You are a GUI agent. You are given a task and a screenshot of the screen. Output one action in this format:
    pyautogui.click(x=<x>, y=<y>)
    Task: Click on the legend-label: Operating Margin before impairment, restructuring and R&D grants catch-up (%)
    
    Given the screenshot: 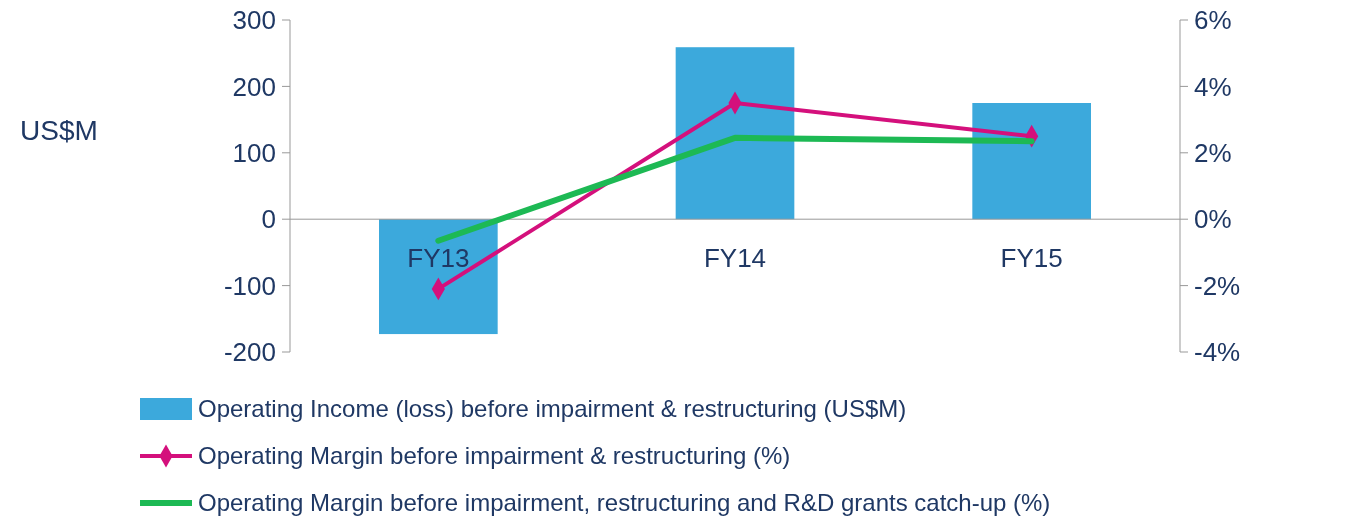 What is the action you would take?
    pyautogui.click(x=624, y=503)
    